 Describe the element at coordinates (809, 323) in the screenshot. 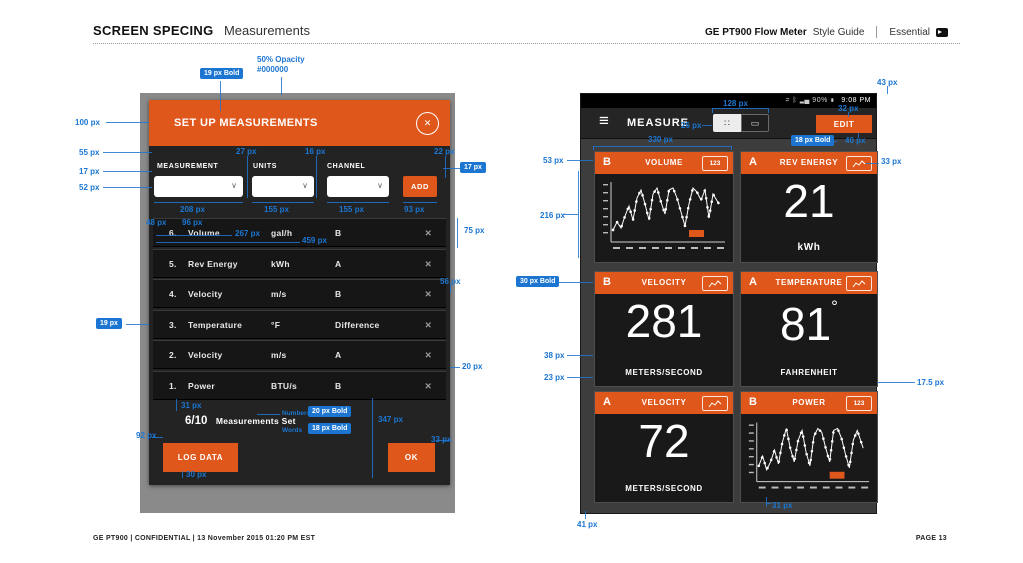

I see `measurement-value: 81°` at that location.